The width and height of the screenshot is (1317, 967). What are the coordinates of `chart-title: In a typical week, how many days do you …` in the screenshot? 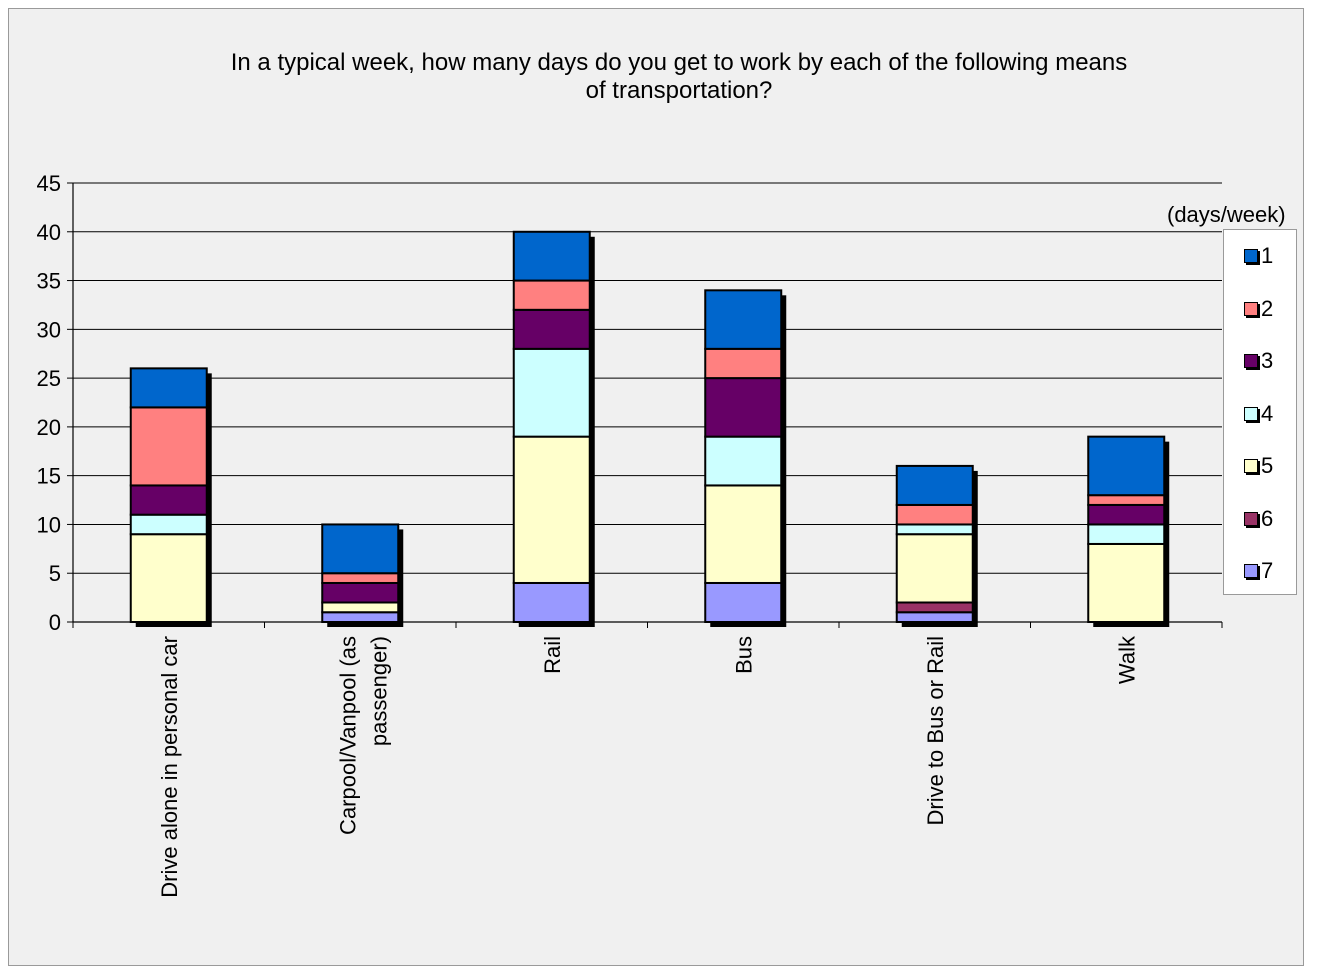 It's located at (679, 77).